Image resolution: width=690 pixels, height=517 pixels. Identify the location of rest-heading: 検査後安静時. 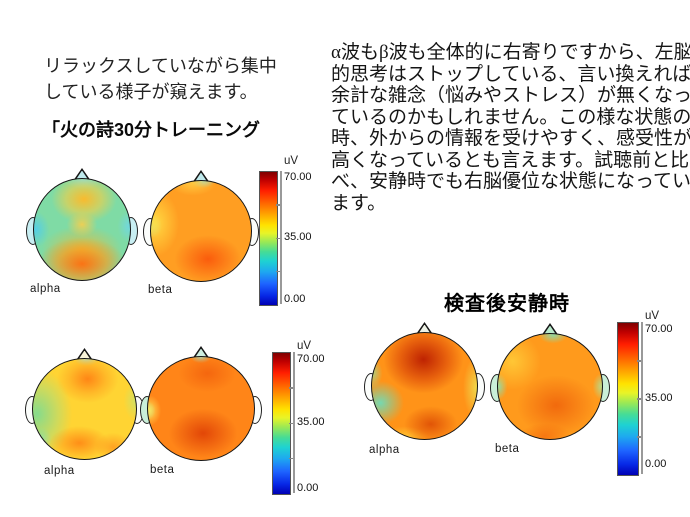
(507, 304).